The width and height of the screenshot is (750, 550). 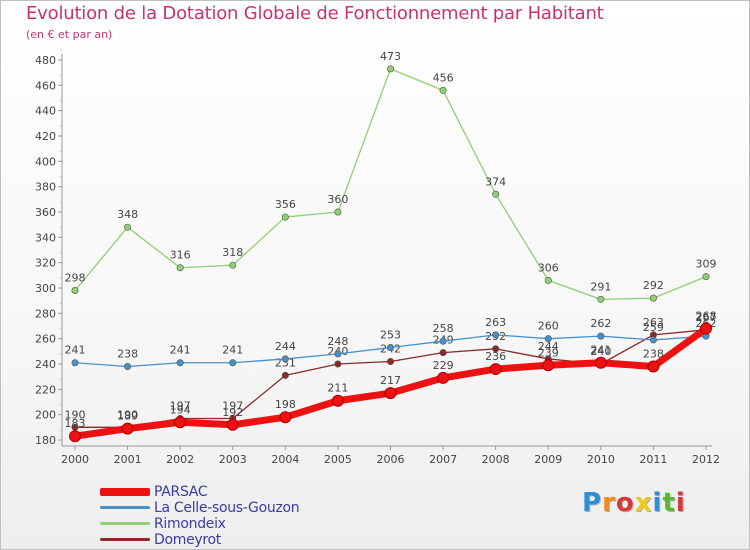 What do you see at coordinates (45, 389) in the screenshot?
I see `y-tick-label: 220` at bounding box center [45, 389].